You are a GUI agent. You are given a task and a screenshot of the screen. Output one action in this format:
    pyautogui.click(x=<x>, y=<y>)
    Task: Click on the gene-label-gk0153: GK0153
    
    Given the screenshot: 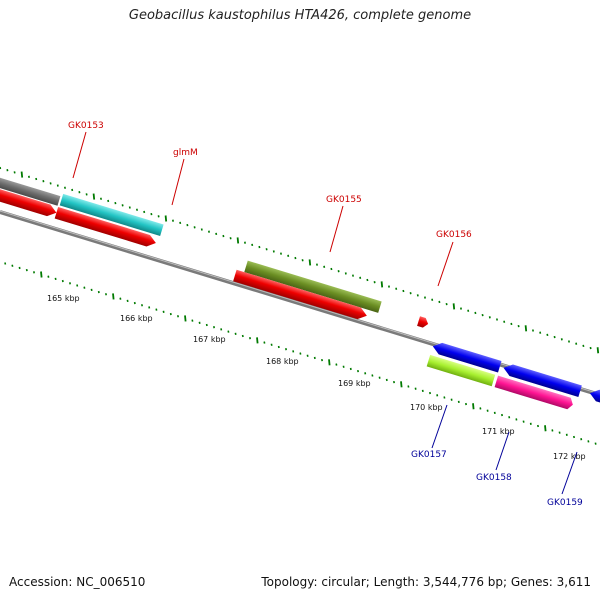 What is the action you would take?
    pyautogui.click(x=86, y=126)
    